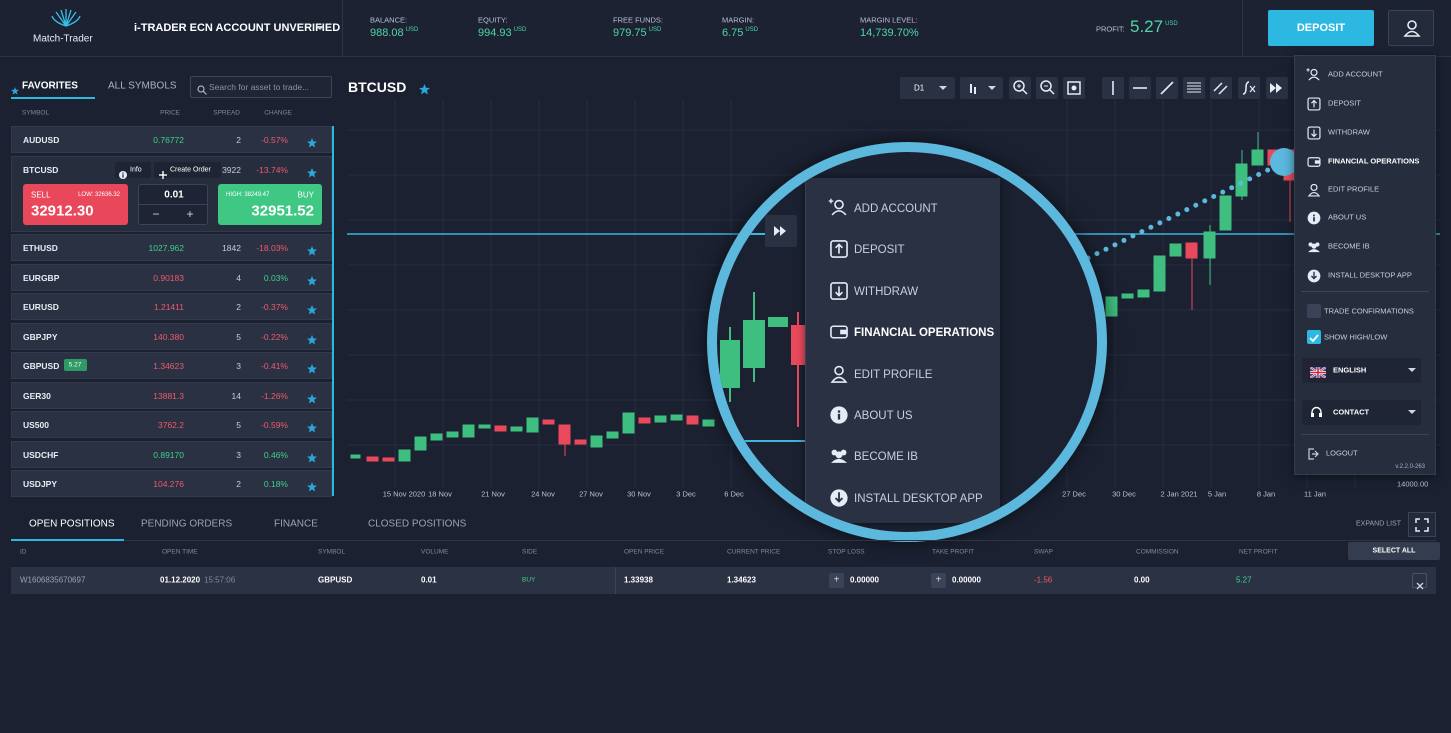 This screenshot has width=1451, height=733. What do you see at coordinates (879, 250) in the screenshot?
I see `zoomed-menu-item: DEPOSIT` at bounding box center [879, 250].